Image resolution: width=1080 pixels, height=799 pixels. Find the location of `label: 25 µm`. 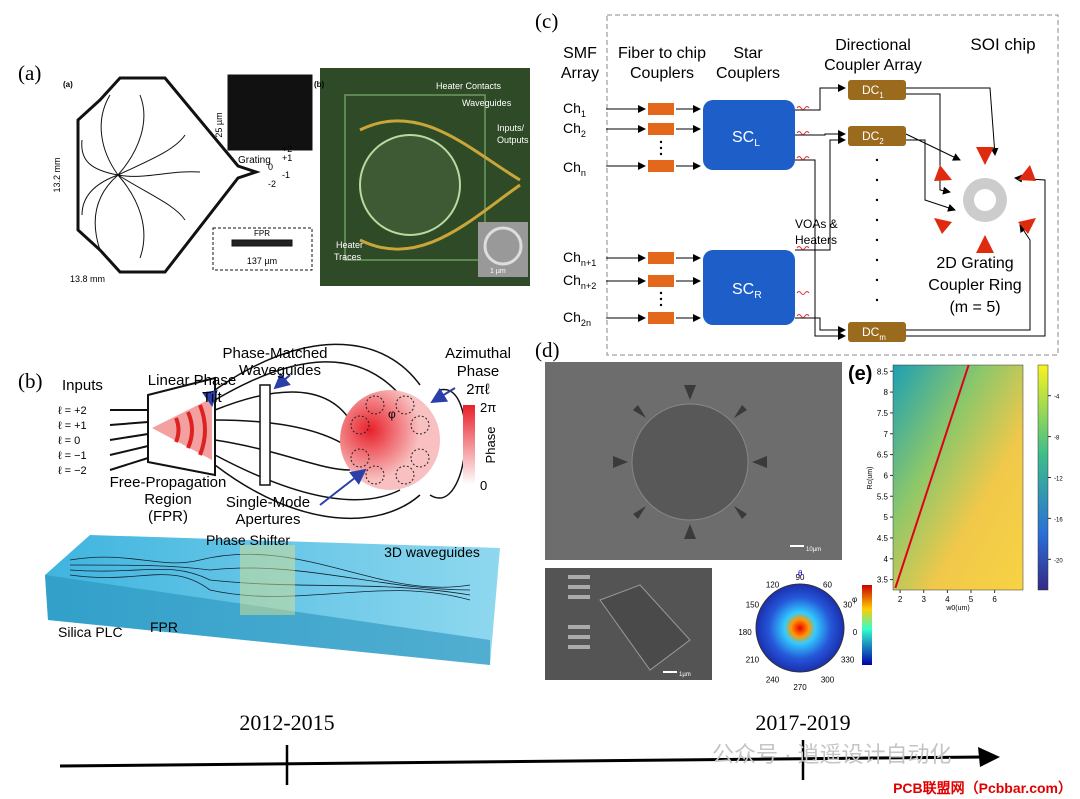

label: 25 µm is located at coordinates (219, 124).